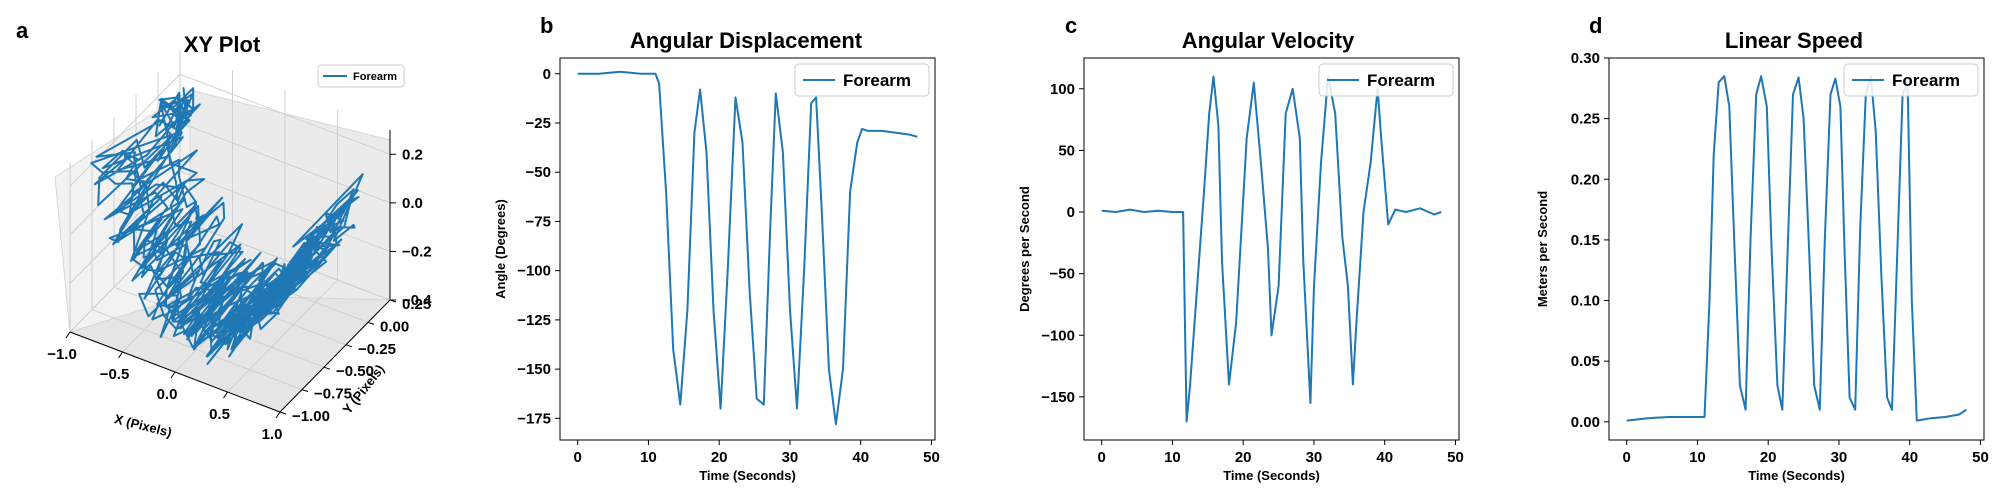 This screenshot has width=2000, height=500. I want to click on panel-title-c: Angular Velocity, so click(1268, 40).